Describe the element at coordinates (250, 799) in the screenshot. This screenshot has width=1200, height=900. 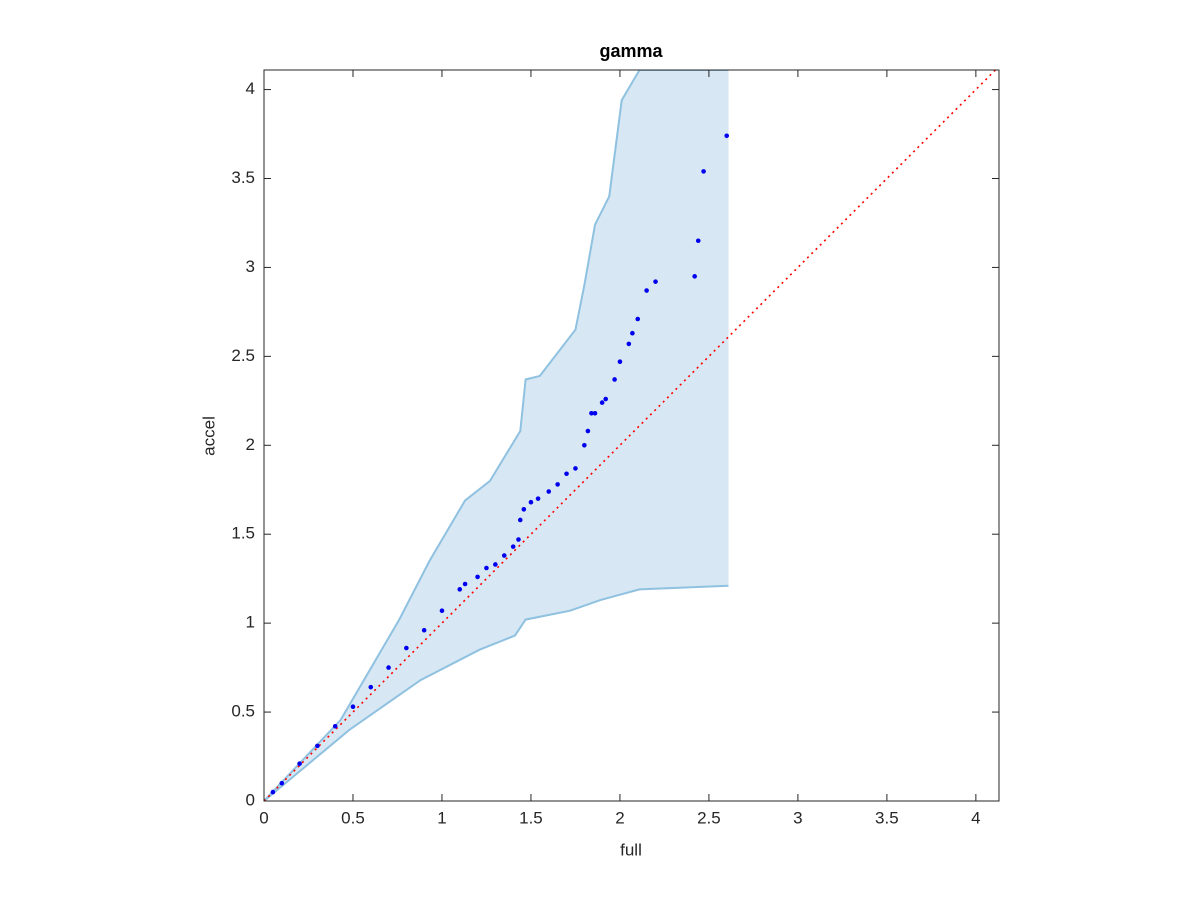
I see `y-tick-label: 0` at that location.